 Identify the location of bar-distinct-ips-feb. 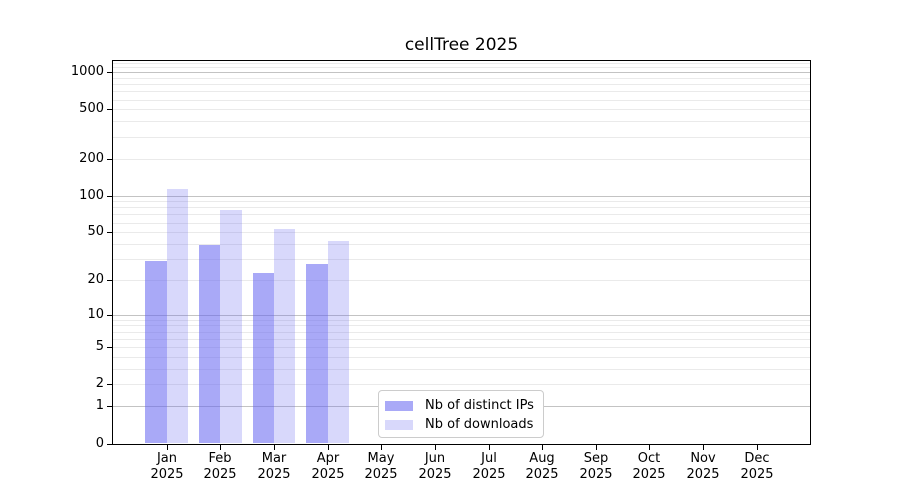
(209, 344).